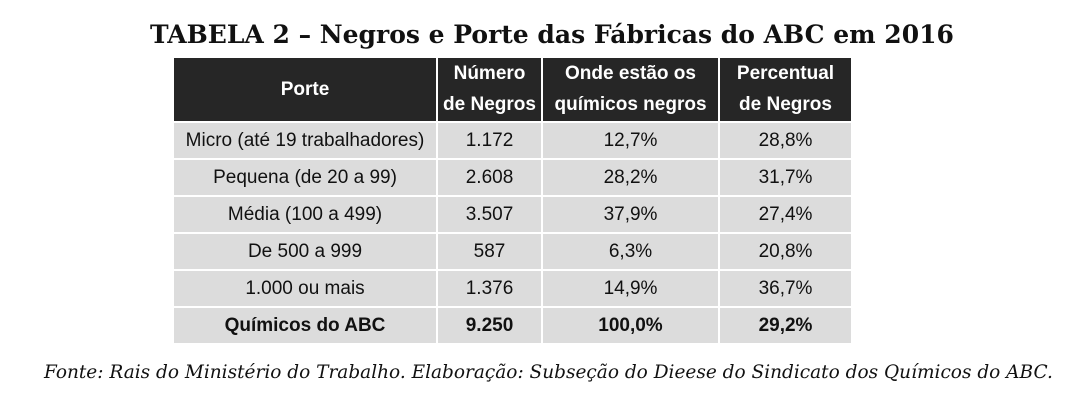 This screenshot has height=402, width=1086. I want to click on table-row: Pequena (de 20 a 99) 2.608 28,2% 31,7%, so click(512, 176).